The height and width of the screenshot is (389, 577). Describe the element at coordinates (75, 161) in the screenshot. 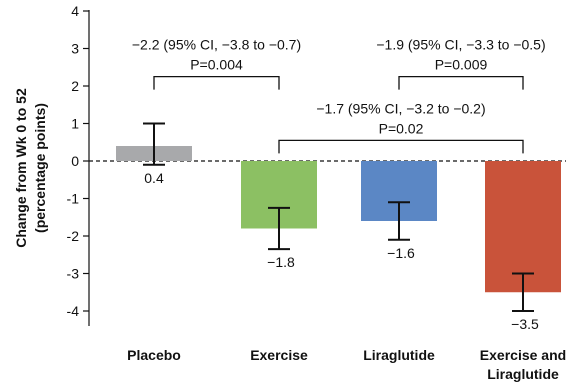

I see `y-tick-label: 0` at that location.